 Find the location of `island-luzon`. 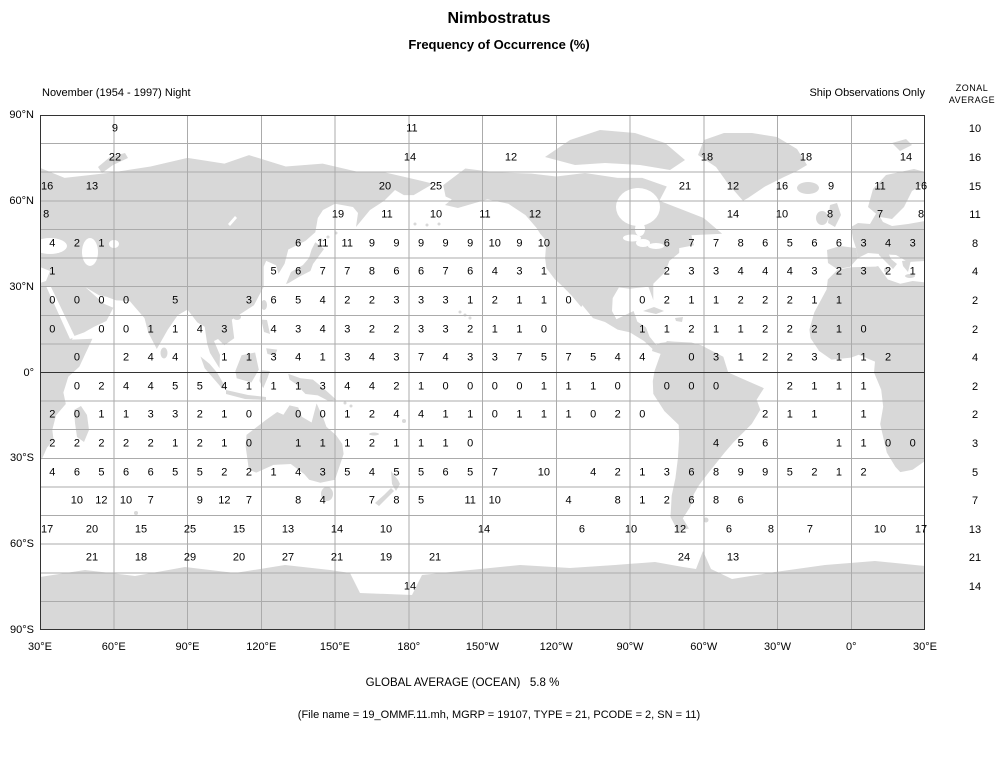

island-luzon is located at coordinates (265, 326).